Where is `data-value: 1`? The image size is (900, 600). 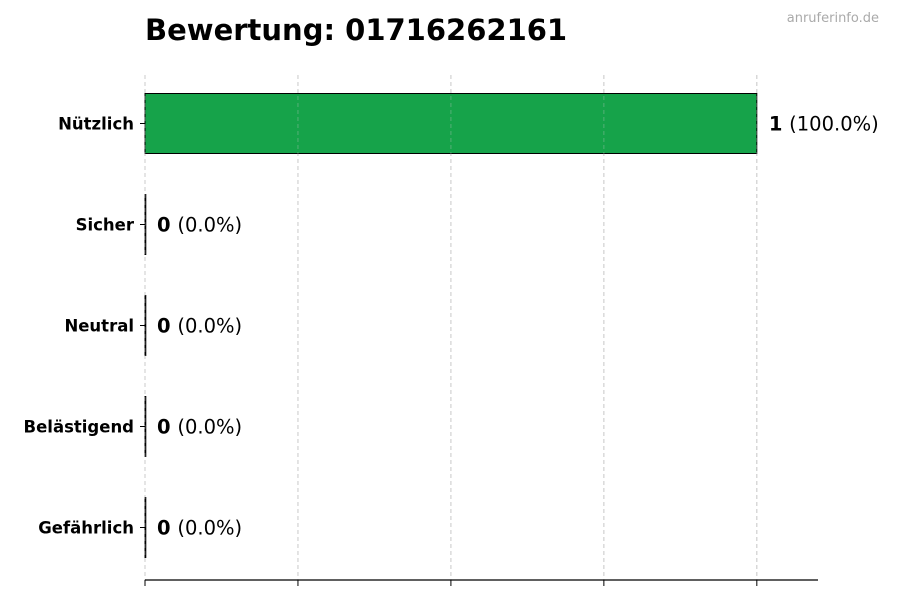
data-value: 1 is located at coordinates (779, 124).